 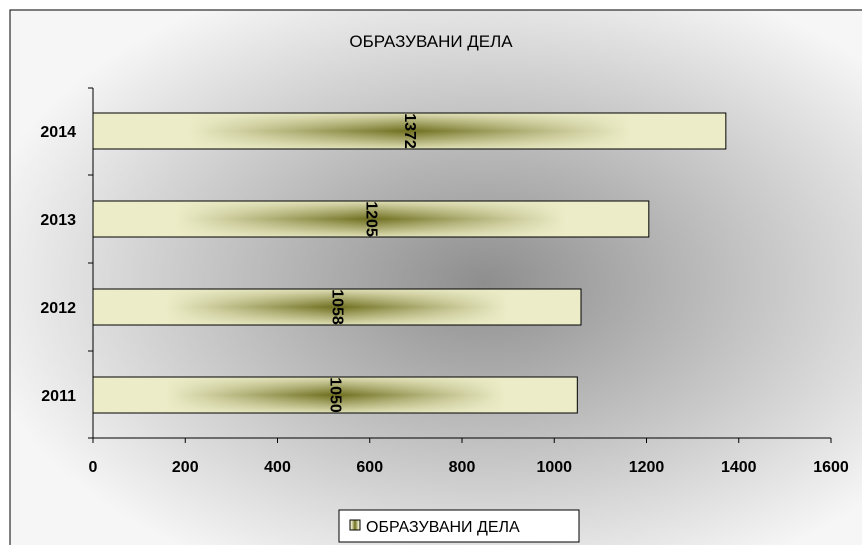 I want to click on legend-swatch, so click(x=355, y=525).